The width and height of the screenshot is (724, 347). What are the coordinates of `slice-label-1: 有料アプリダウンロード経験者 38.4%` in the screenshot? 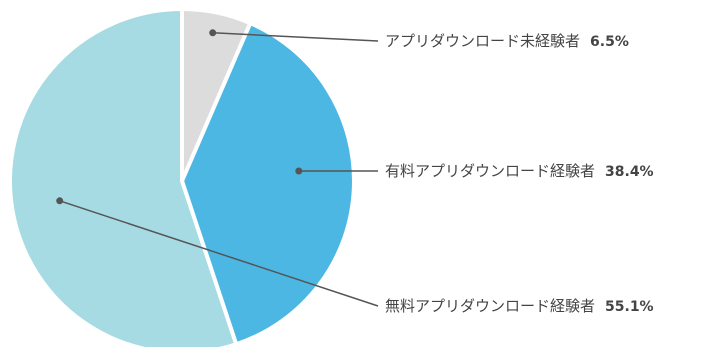 It's located at (519, 171).